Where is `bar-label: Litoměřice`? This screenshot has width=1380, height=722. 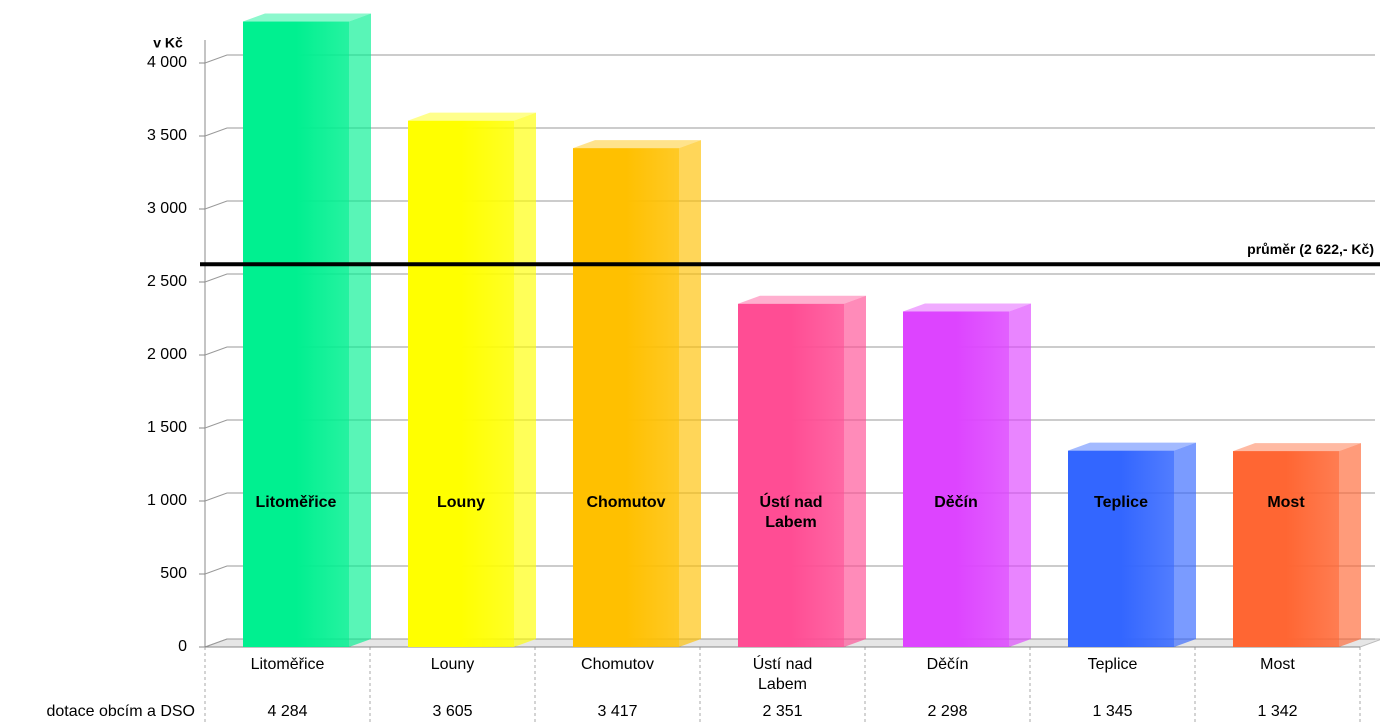 bar-label: Litoměřice is located at coordinates (296, 502).